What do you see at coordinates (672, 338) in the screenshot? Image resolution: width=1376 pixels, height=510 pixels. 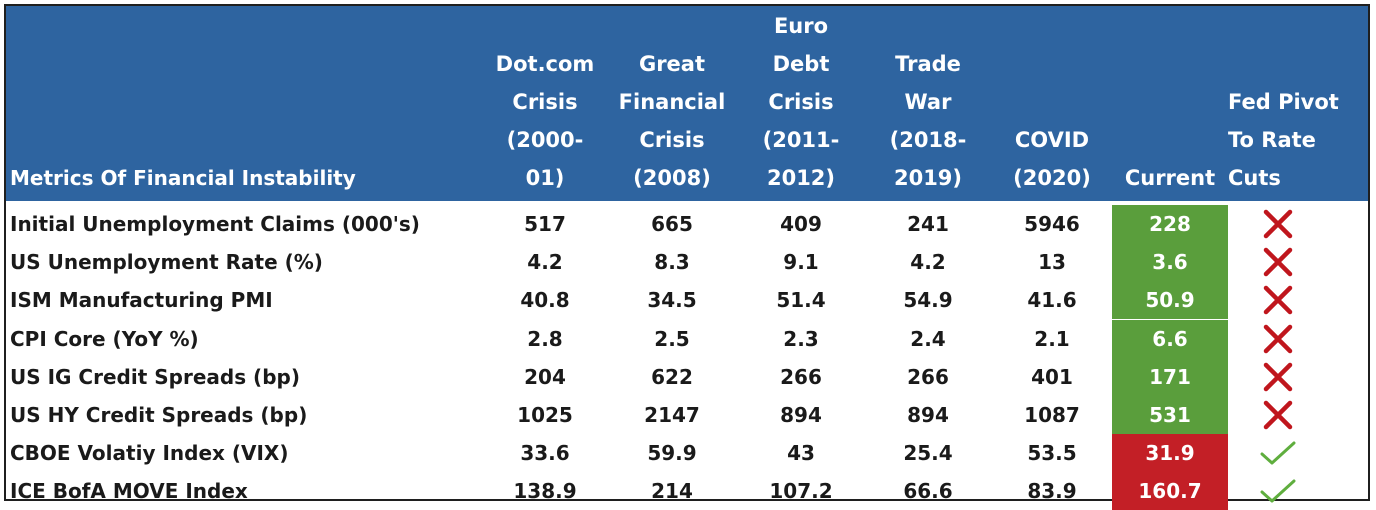 I see `row-value-cell: 2.5` at bounding box center [672, 338].